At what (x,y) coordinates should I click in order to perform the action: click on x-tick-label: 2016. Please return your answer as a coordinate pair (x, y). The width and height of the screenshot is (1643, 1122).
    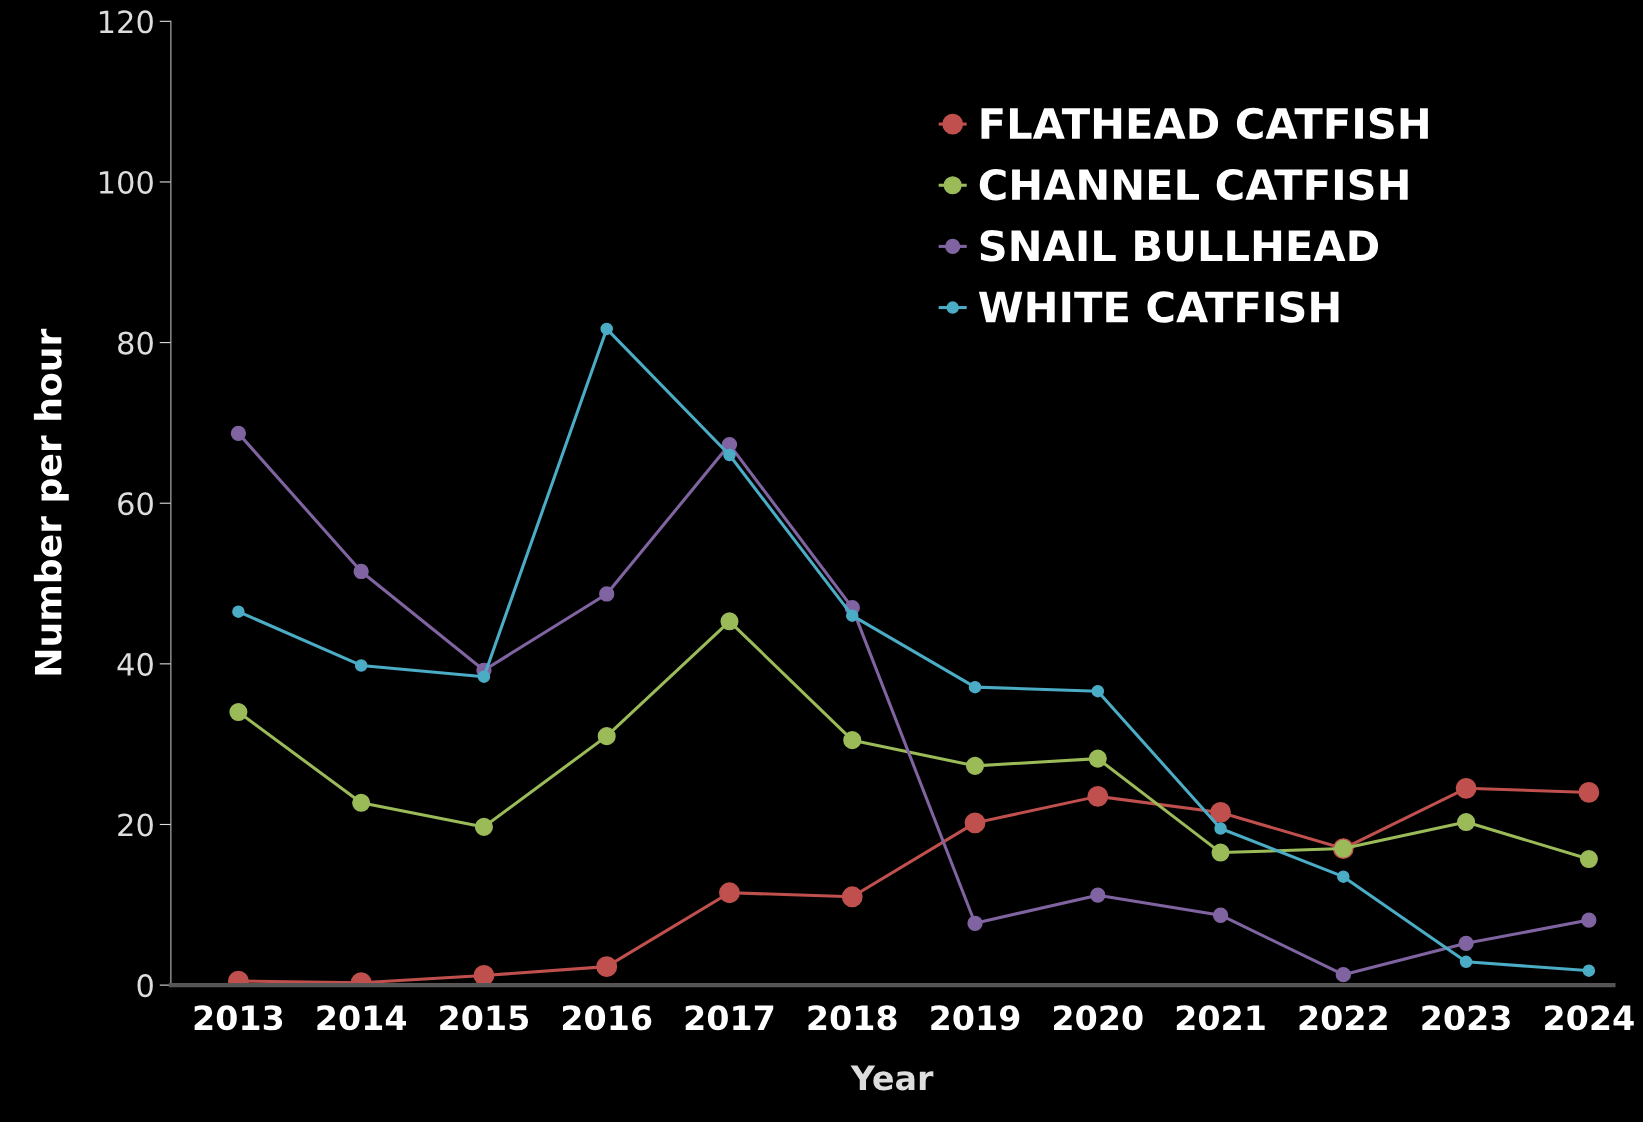
    Looking at the image, I should click on (607, 1018).